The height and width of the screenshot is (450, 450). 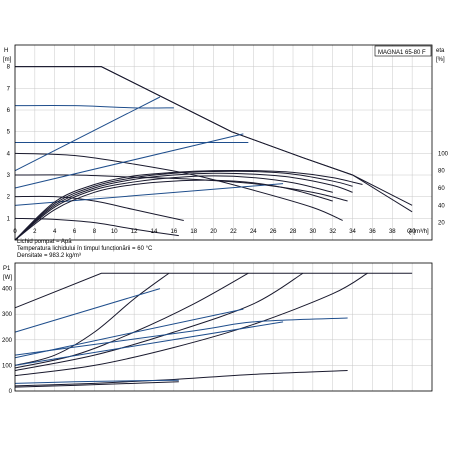 I want to click on x-tick: 14, so click(x=154, y=232).